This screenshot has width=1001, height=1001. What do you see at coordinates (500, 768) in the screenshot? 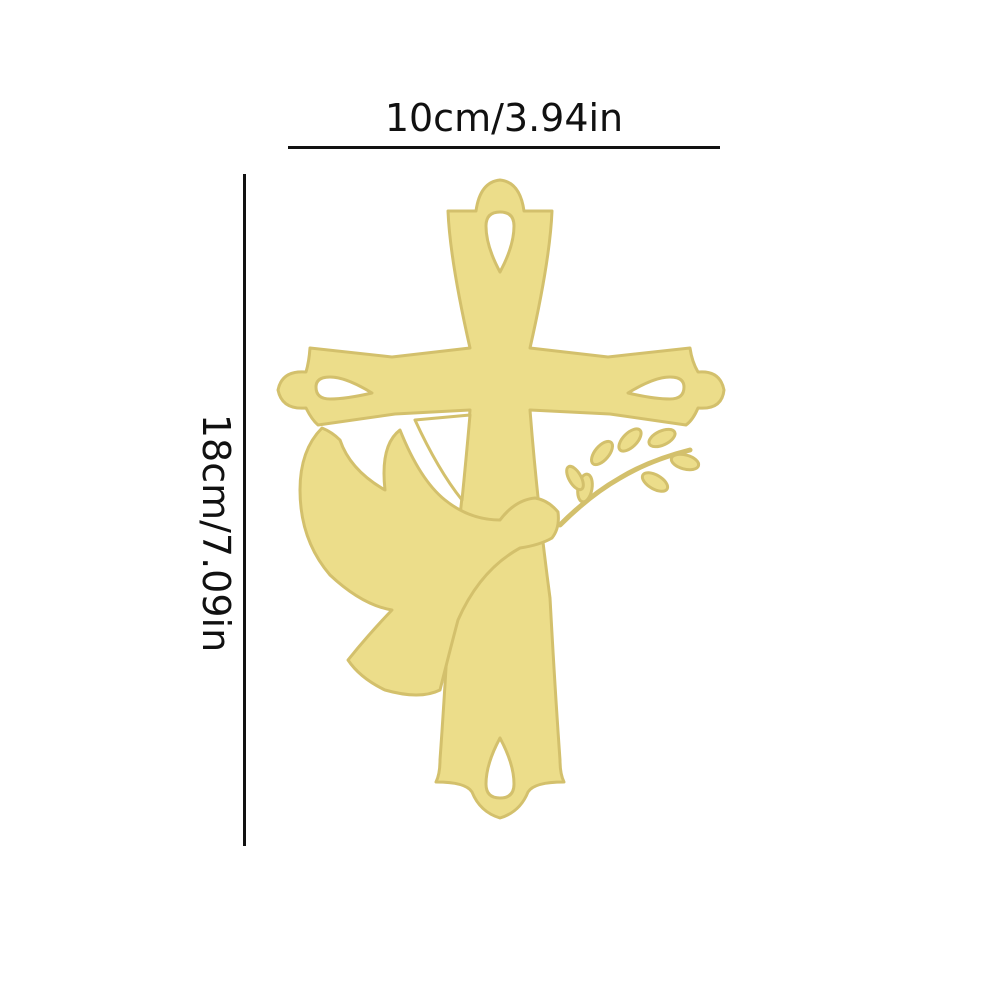
I see `bottom-cutout` at bounding box center [500, 768].